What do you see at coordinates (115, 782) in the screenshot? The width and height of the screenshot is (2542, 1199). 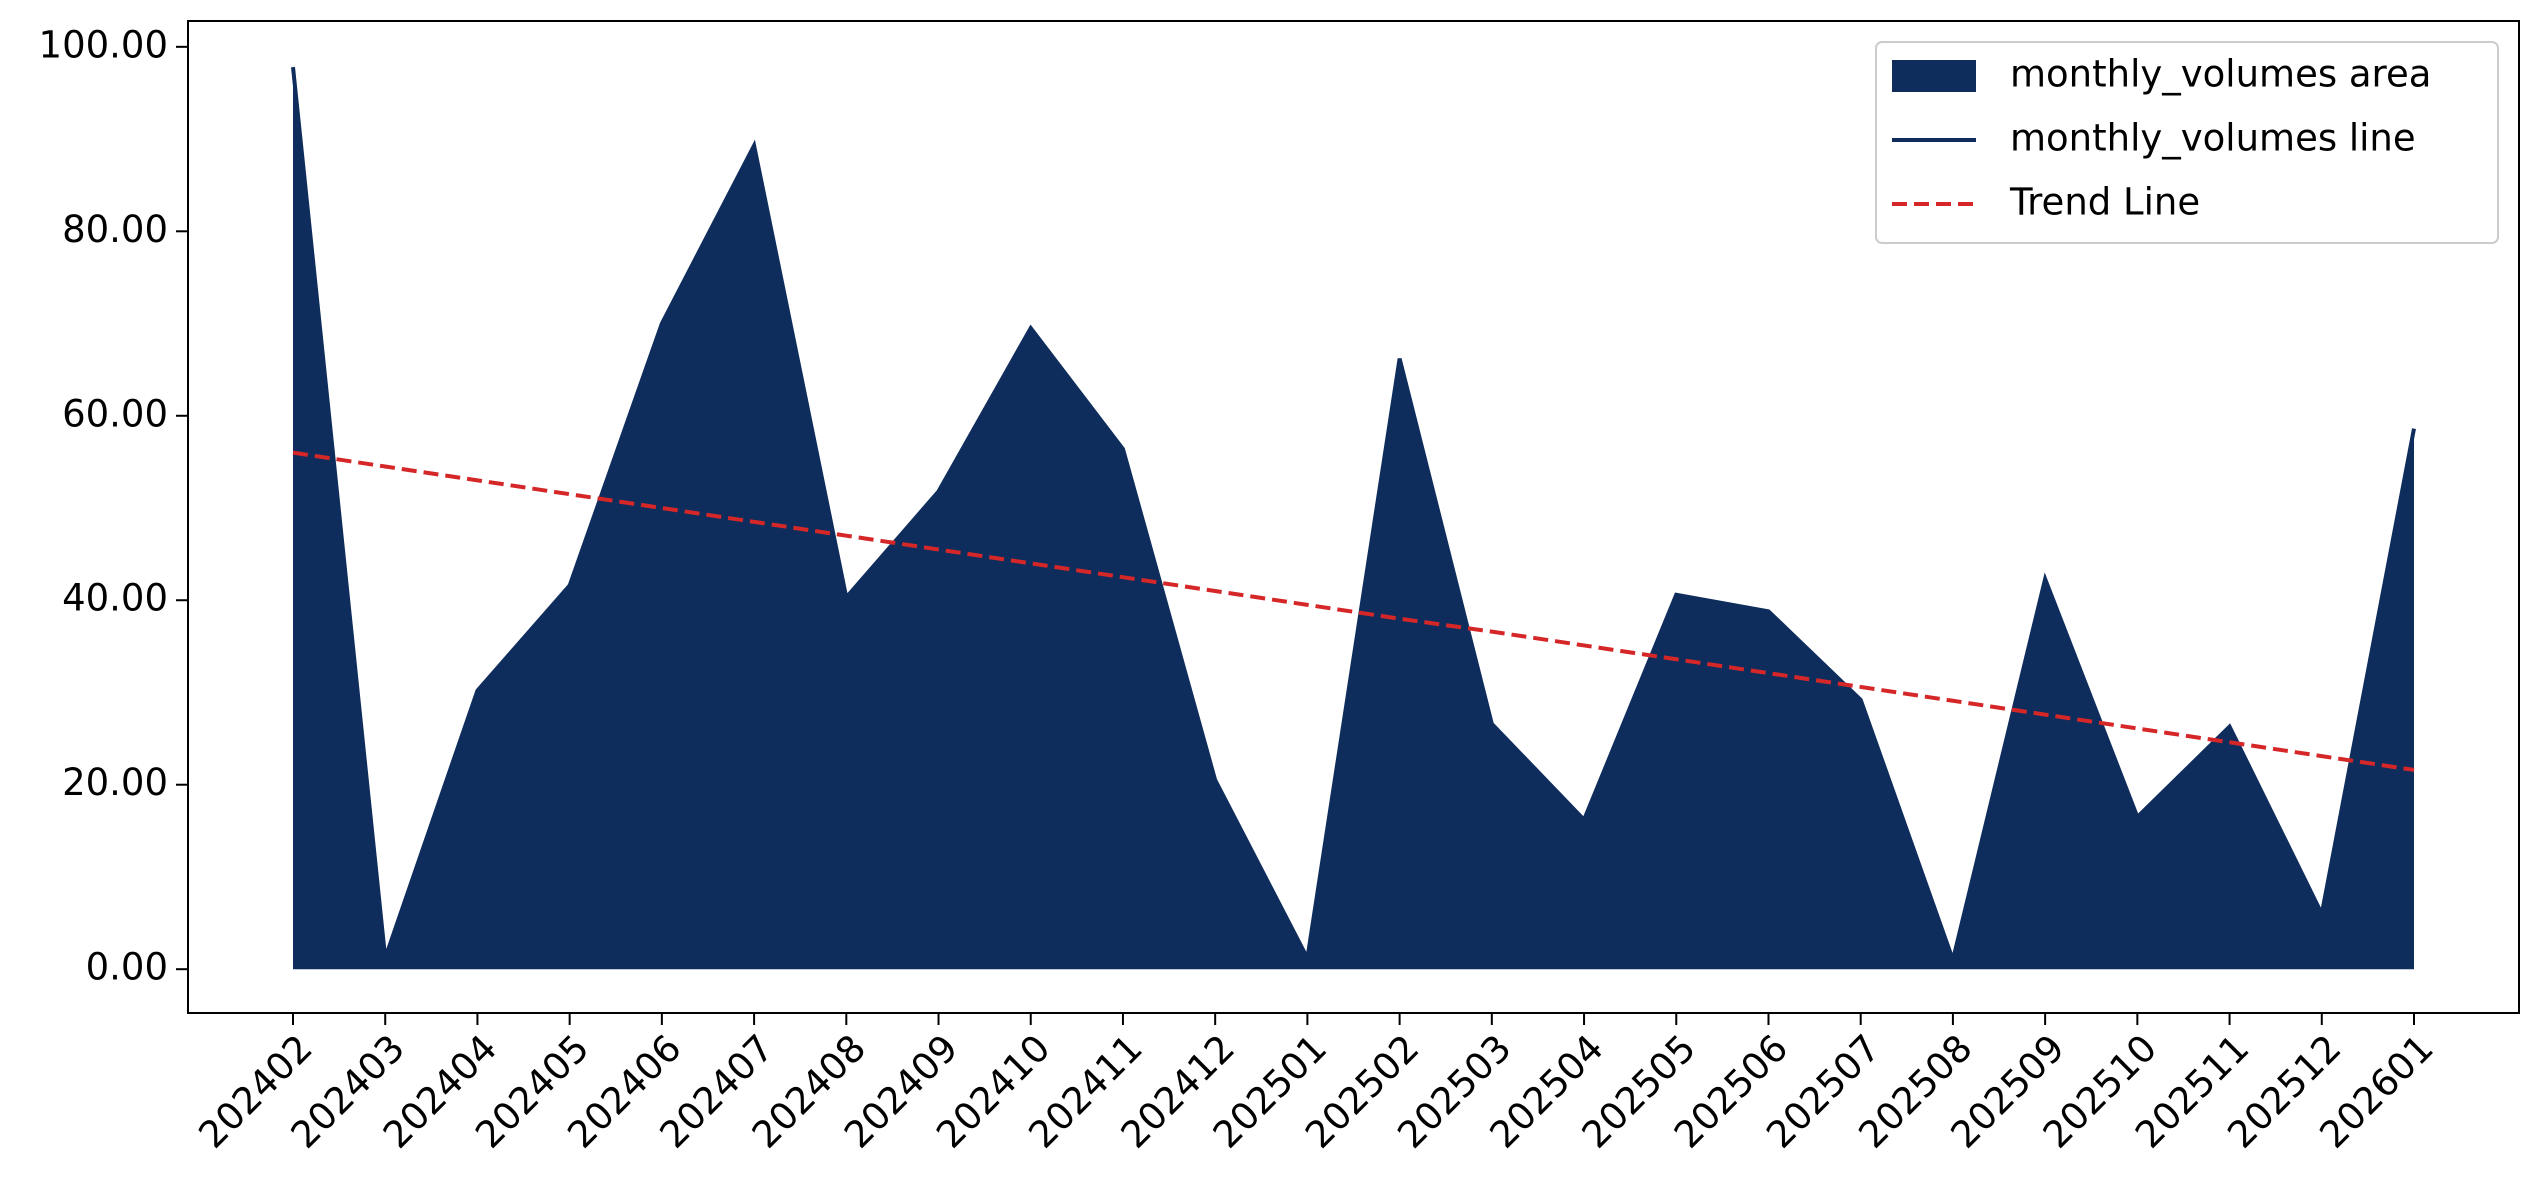 I see `y-tick-label: 20.00` at bounding box center [115, 782].